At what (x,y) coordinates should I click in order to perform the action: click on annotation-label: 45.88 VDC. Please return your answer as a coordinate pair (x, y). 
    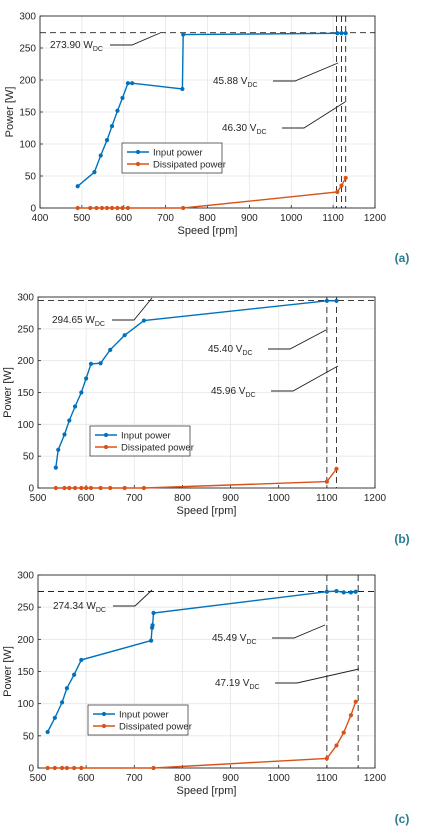
    Looking at the image, I should click on (235, 82).